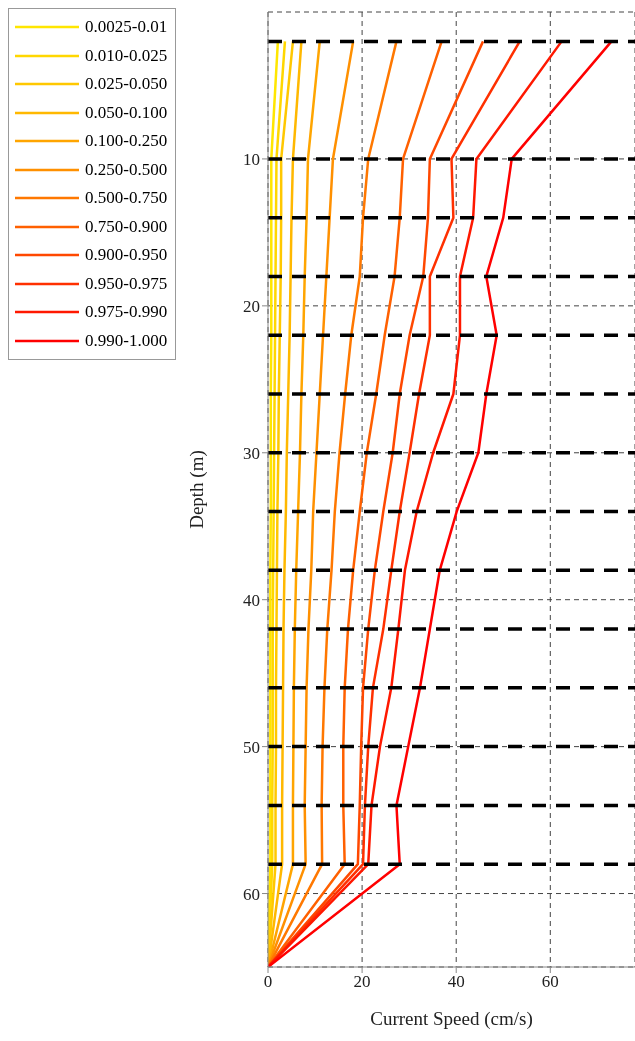  What do you see at coordinates (451, 1019) in the screenshot?
I see `x-axis-title: Current Speed (cm/s)` at bounding box center [451, 1019].